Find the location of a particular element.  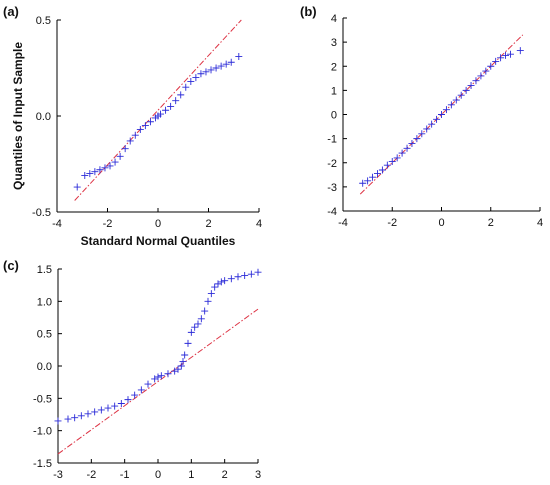

y-tick-label: 1.0 is located at coordinates (44, 302).